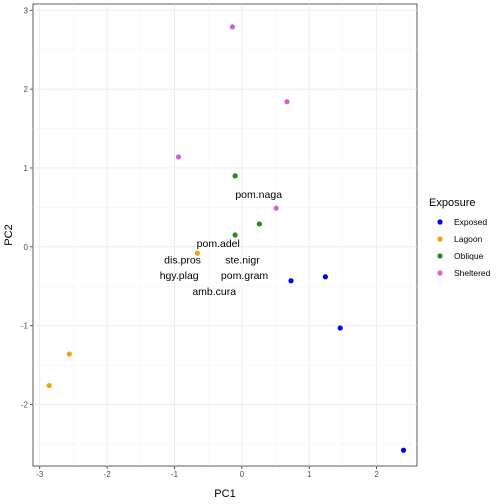  I want to click on y-tick-label: -2, so click(25, 405).